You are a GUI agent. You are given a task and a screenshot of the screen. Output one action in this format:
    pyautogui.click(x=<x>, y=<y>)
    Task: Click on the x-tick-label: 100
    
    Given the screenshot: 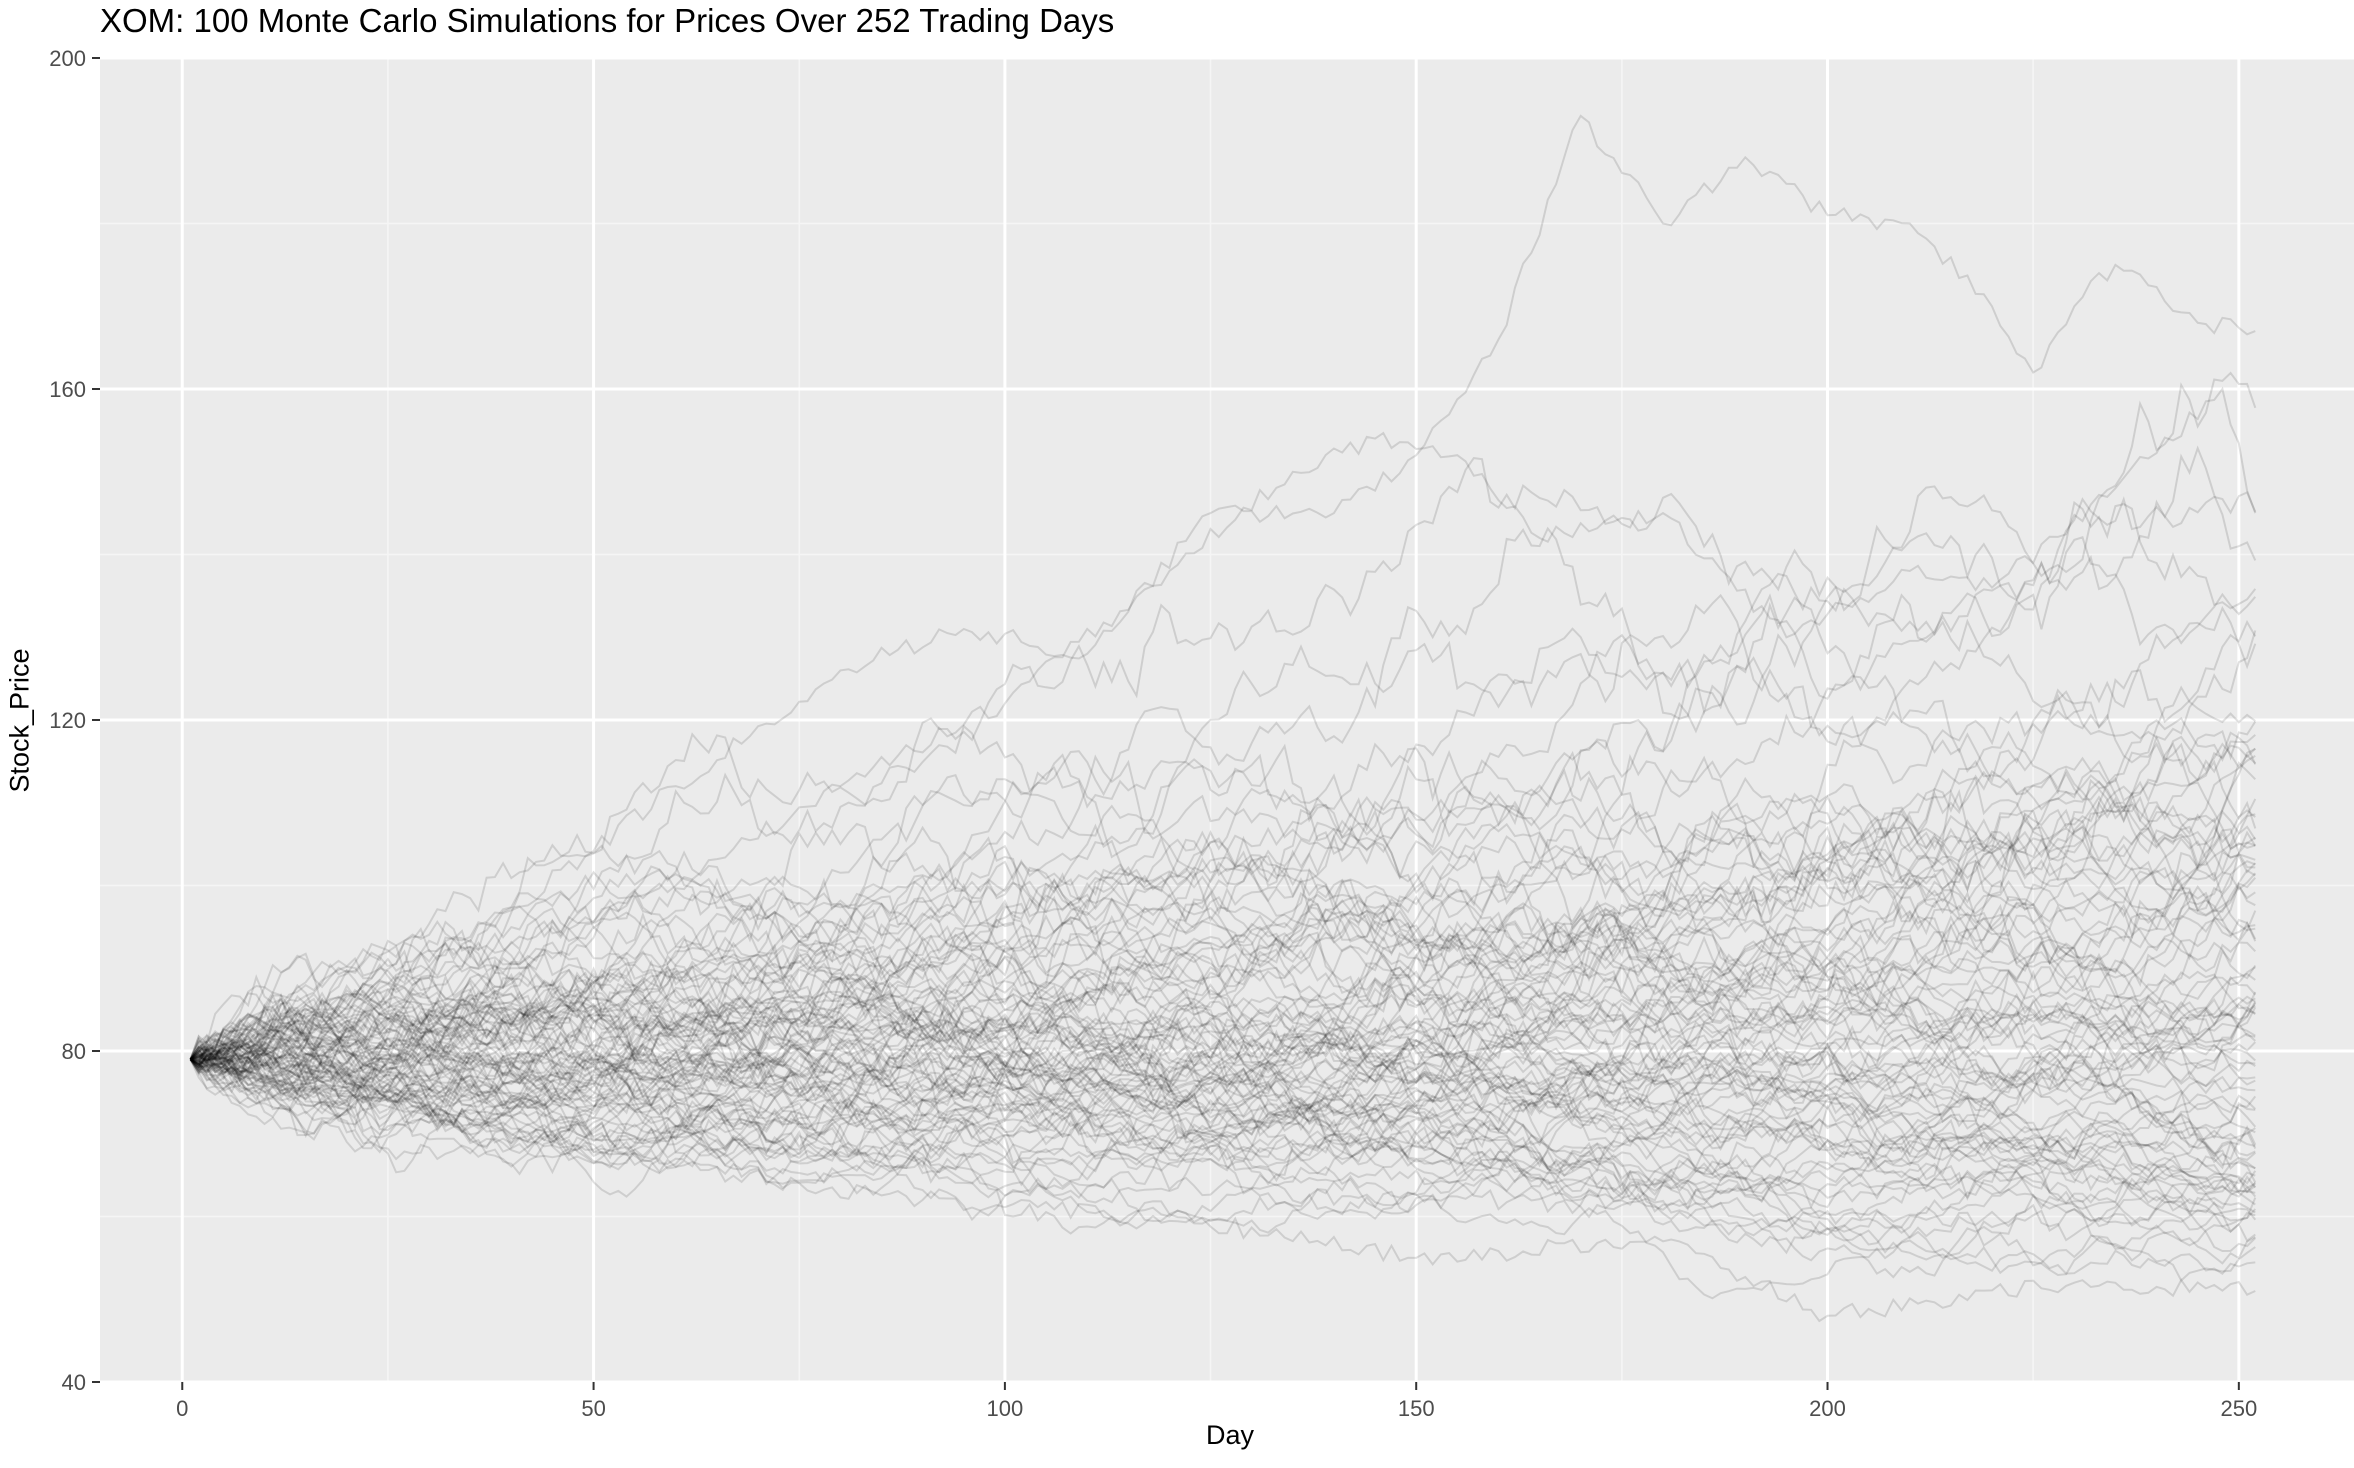 What is the action you would take?
    pyautogui.click(x=1005, y=1408)
    